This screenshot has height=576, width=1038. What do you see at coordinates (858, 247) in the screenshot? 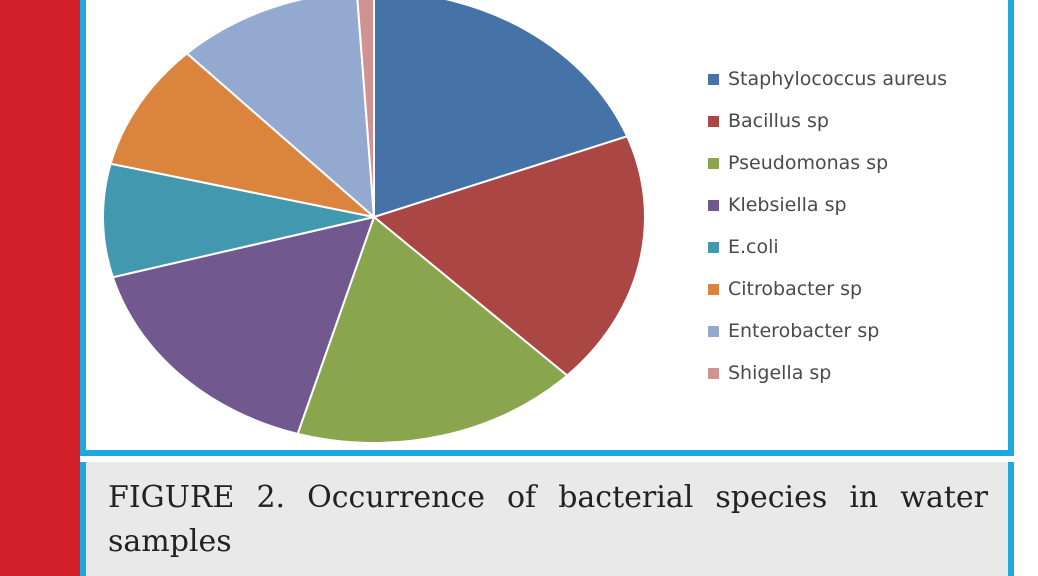
I see `legend-item: E.coli` at bounding box center [858, 247].